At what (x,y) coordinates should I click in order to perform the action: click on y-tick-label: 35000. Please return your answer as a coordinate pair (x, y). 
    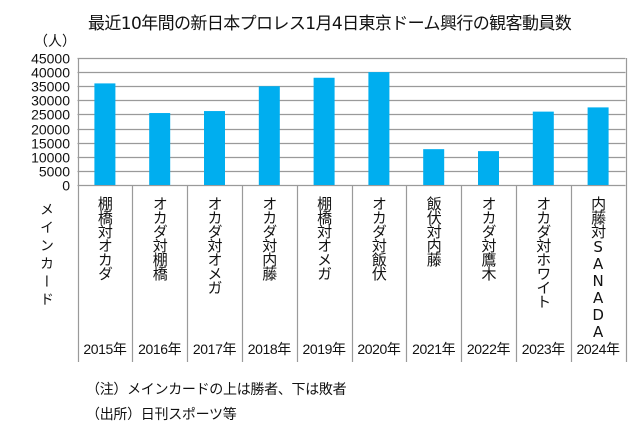
    Looking at the image, I should click on (50, 87).